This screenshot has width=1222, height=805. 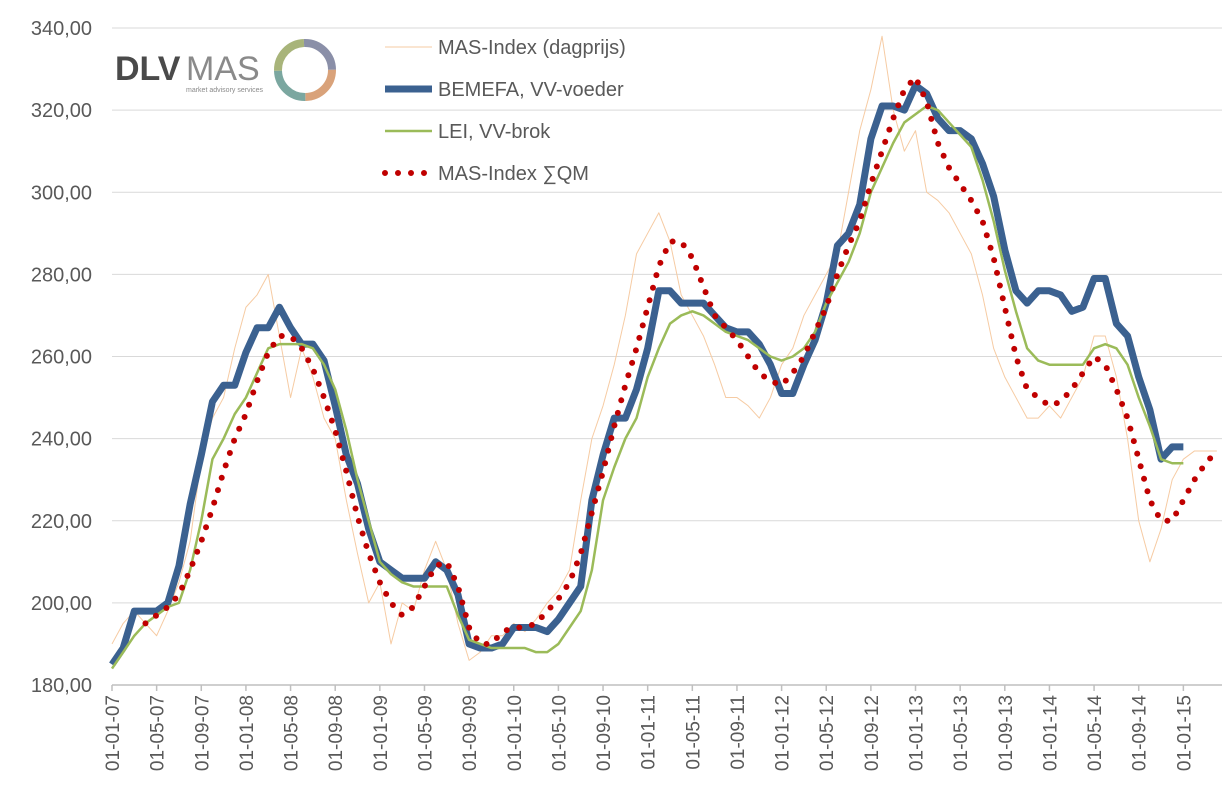 What do you see at coordinates (61, 604) in the screenshot?
I see `y-tick-label: 200,00` at bounding box center [61, 604].